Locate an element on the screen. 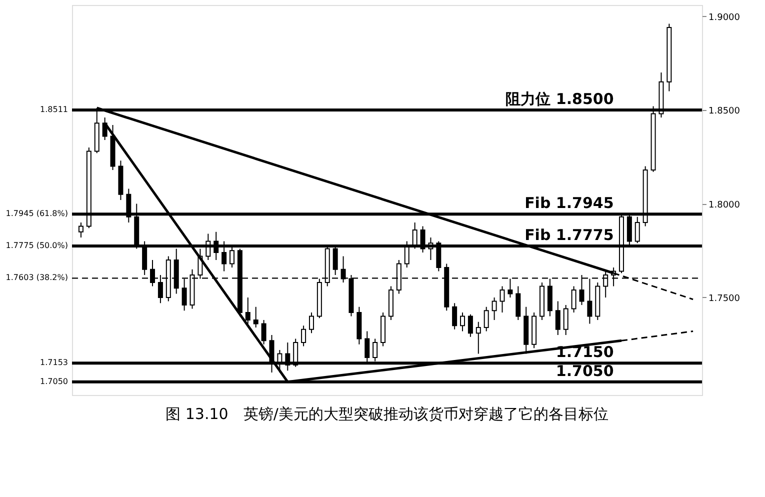  ref-line-label: 阻力位 1.8500 is located at coordinates (560, 99).